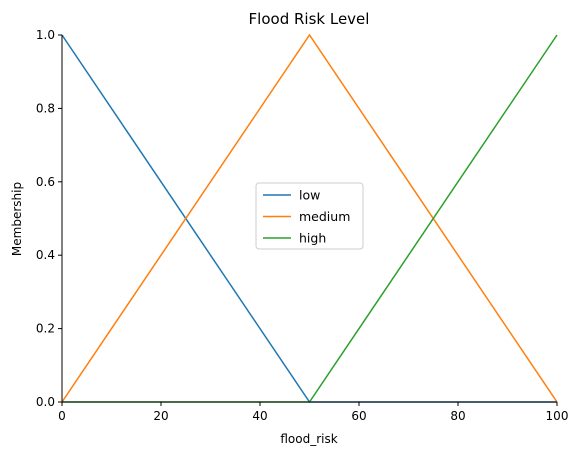  I want to click on legend-box, so click(309, 216).